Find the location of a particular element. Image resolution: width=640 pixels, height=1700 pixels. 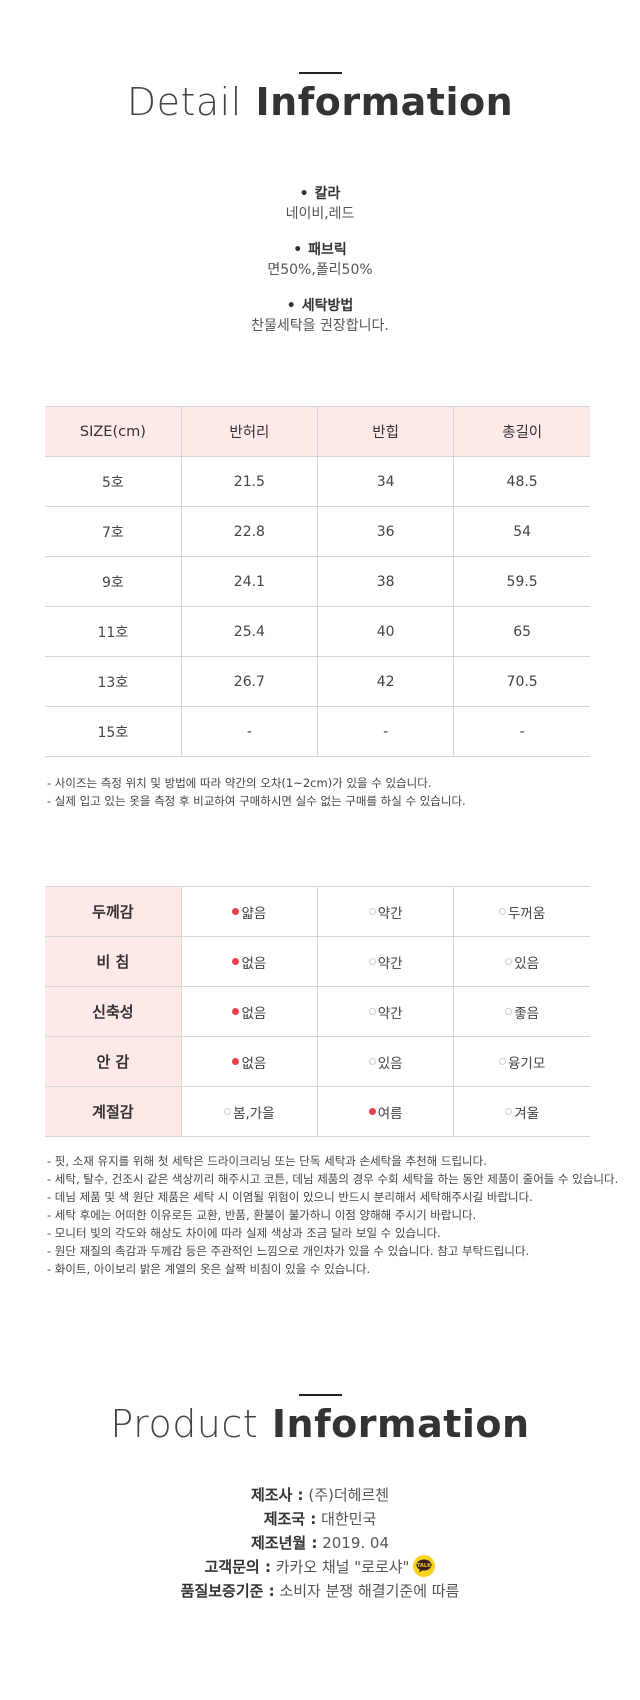

table-row: 13호 26.7 42 70.5 is located at coordinates (317, 681).